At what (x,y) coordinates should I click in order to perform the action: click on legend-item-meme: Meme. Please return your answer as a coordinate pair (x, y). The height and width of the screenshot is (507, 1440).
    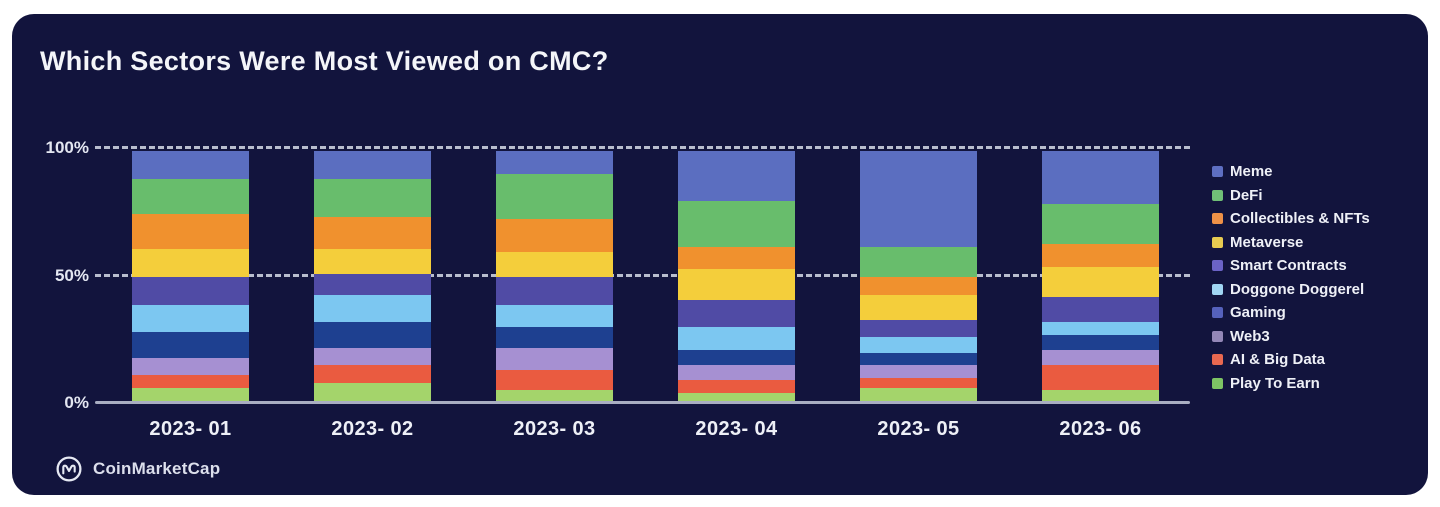
    Looking at the image, I should click on (1291, 172).